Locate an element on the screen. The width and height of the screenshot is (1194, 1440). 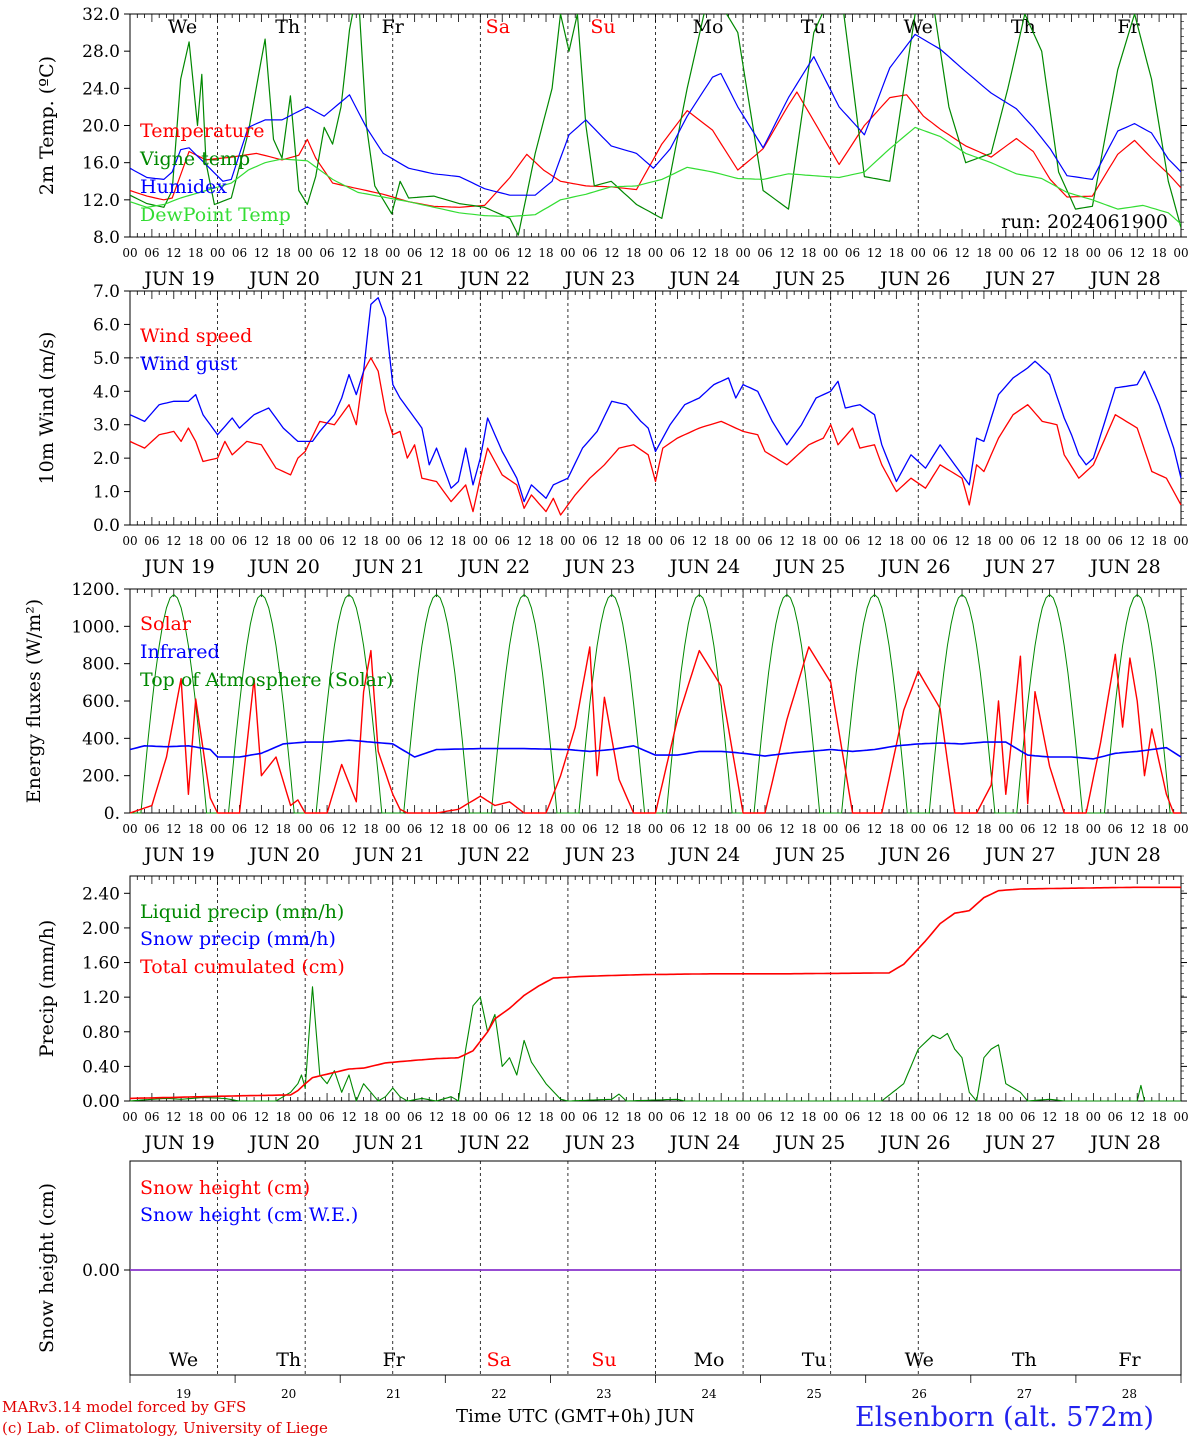
weekday-label: Su is located at coordinates (603, 1360).